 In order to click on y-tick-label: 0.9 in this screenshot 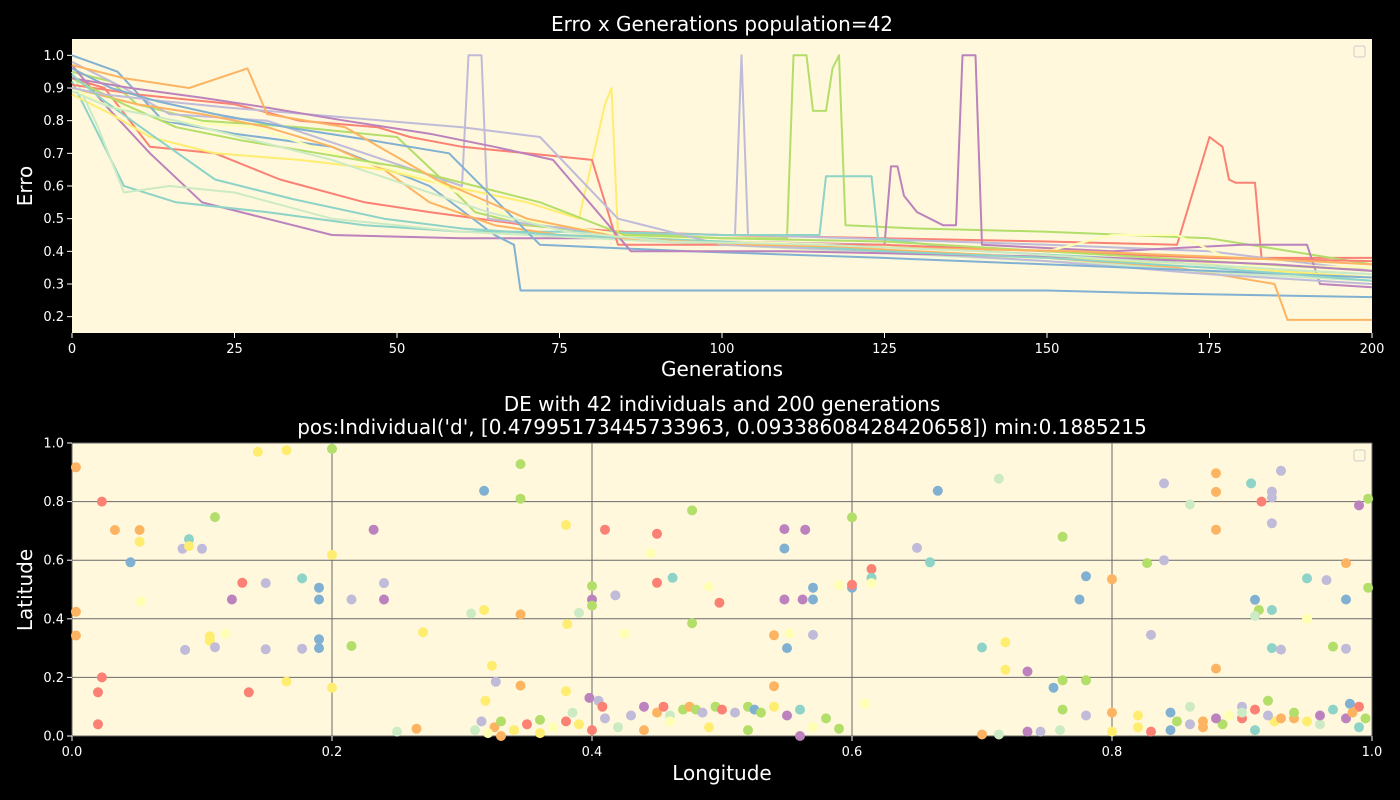, I will do `click(53, 89)`.